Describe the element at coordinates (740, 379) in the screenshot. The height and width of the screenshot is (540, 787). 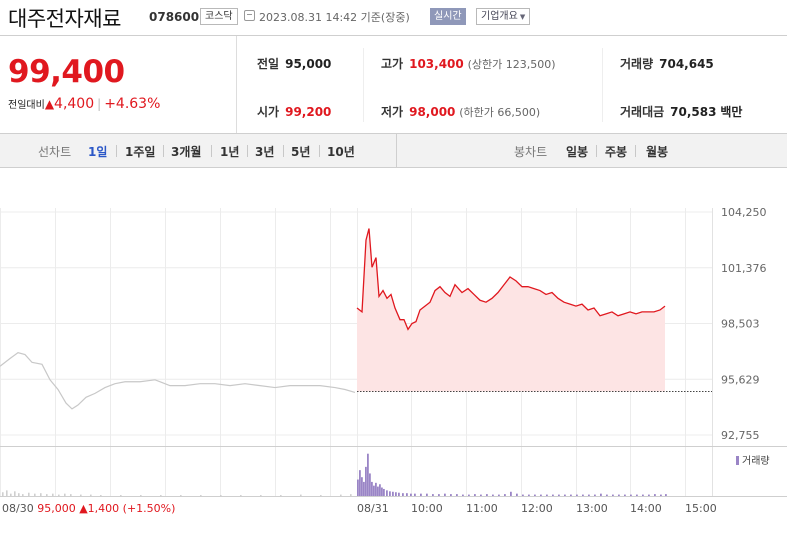
I see `y-tick-label: 95,629` at that location.